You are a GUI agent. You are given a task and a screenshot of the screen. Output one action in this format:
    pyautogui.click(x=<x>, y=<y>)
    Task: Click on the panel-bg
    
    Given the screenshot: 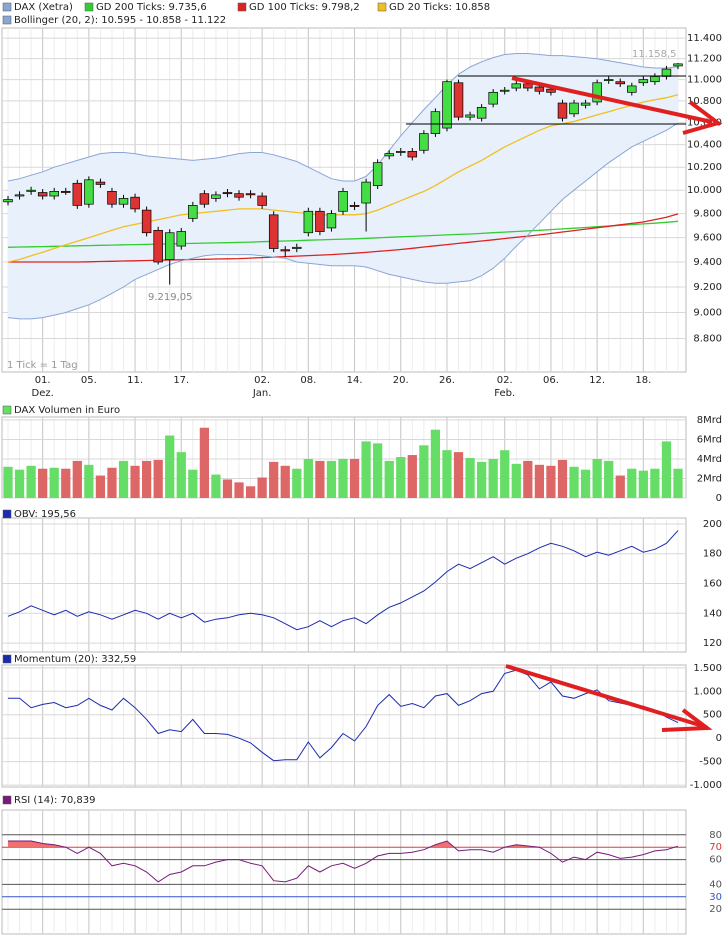 What is the action you would take?
    pyautogui.click(x=344, y=585)
    